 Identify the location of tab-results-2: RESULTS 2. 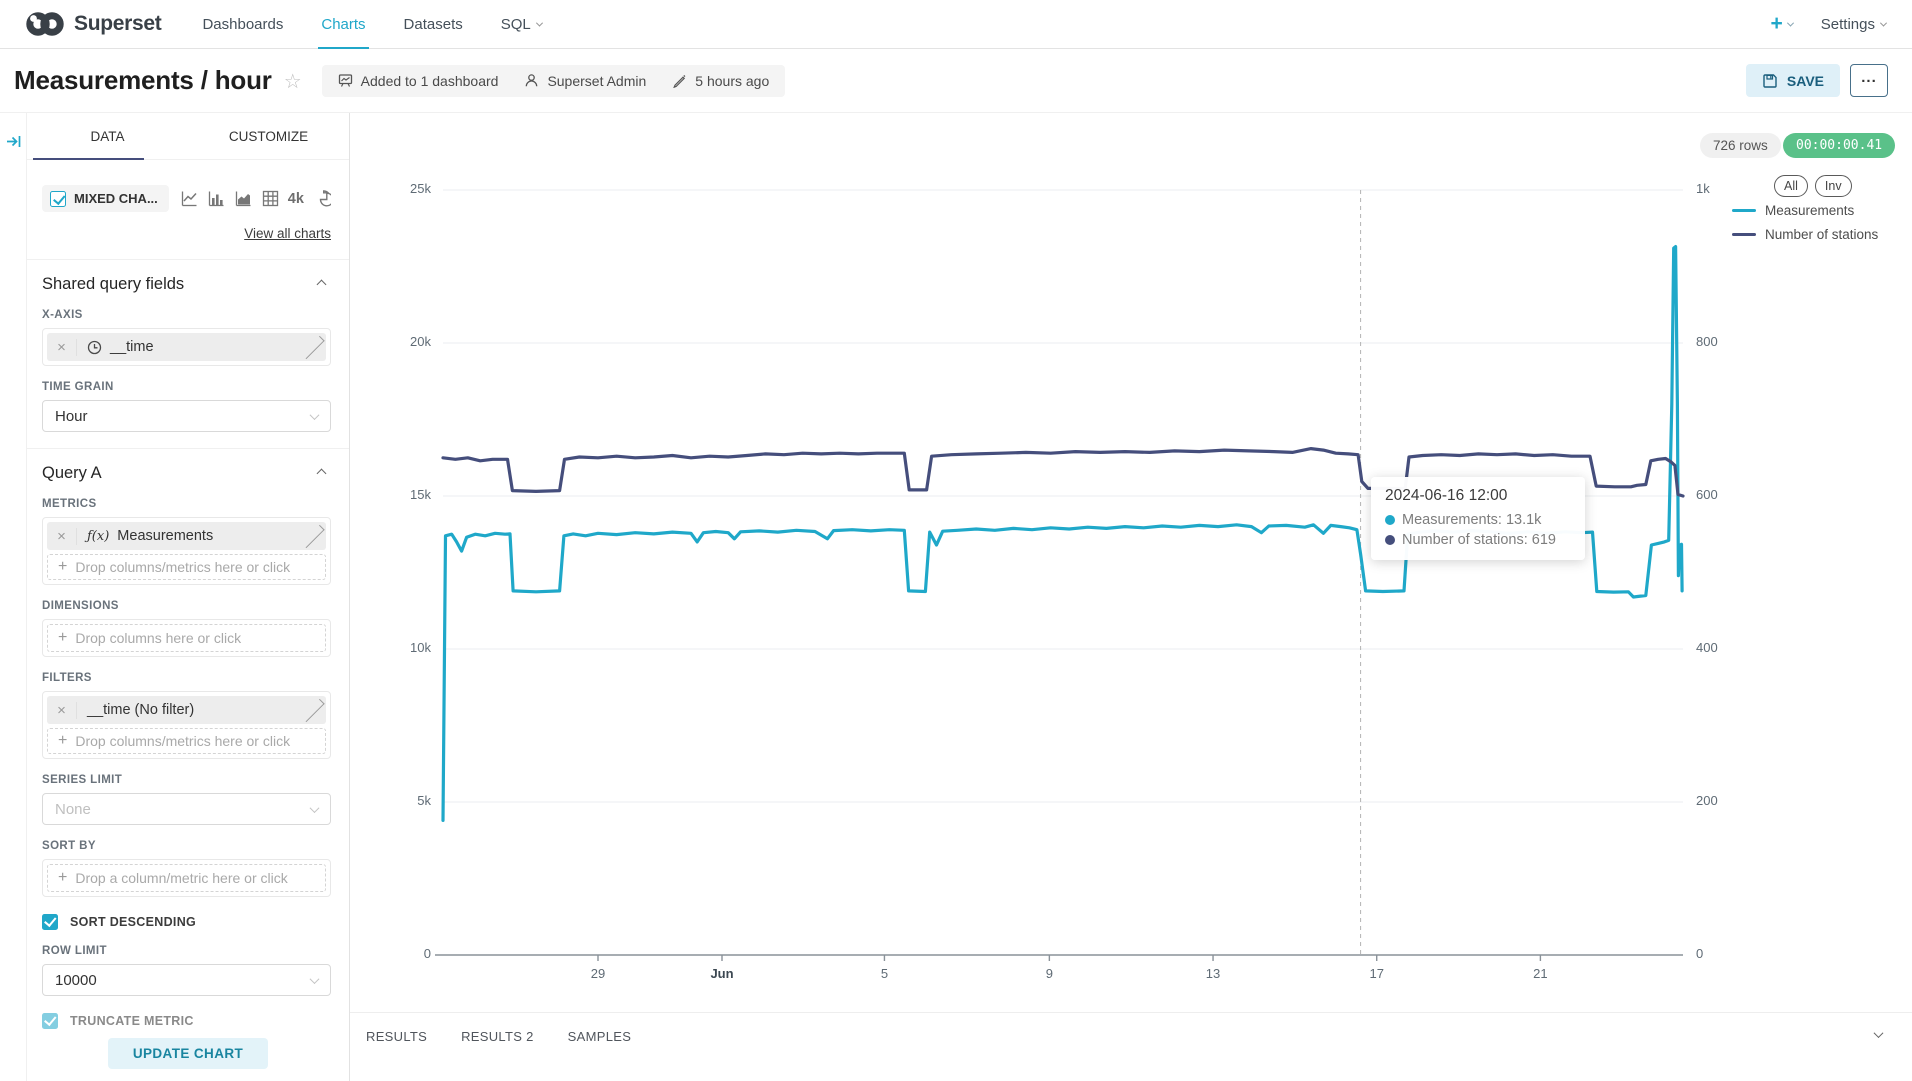
(497, 1036).